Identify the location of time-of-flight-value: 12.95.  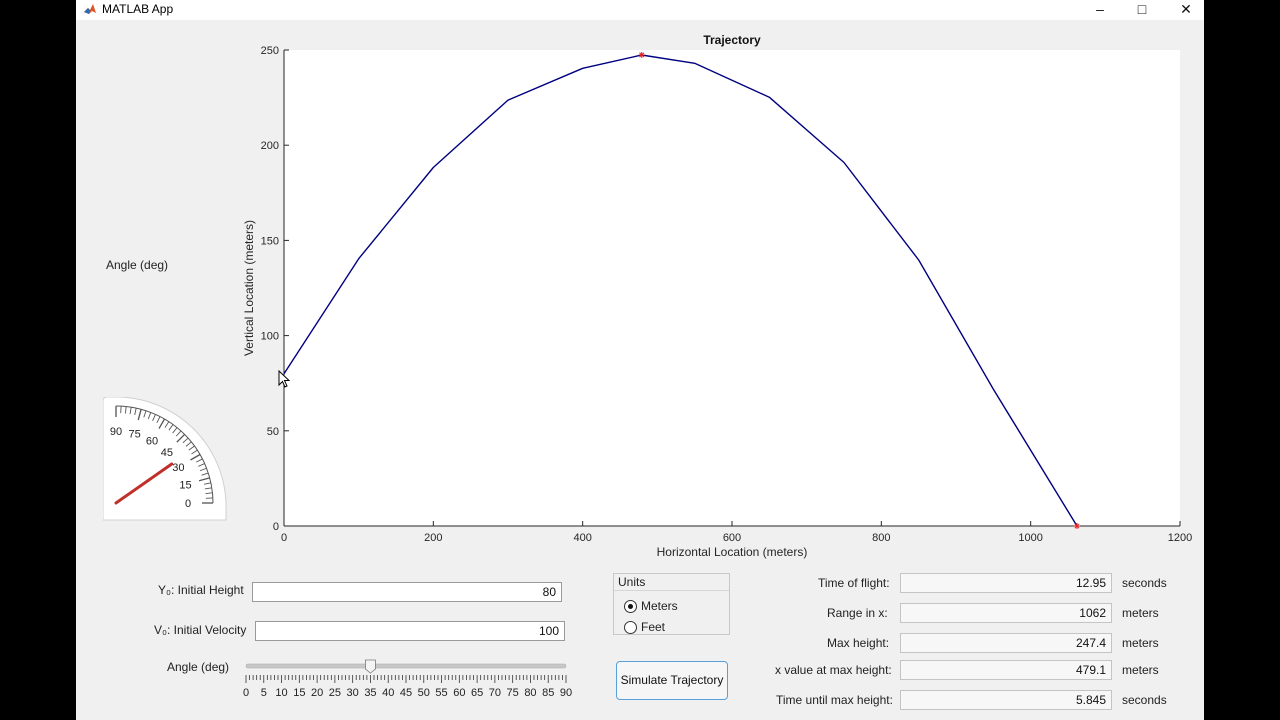
(1006, 583).